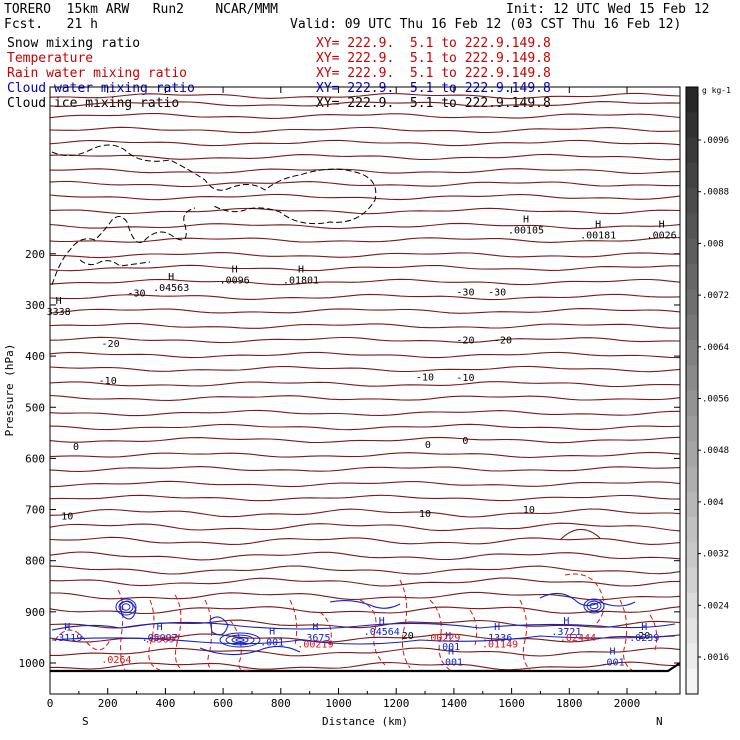  Describe the element at coordinates (396, 703) in the screenshot. I see `x-tick-label: 1200` at that location.